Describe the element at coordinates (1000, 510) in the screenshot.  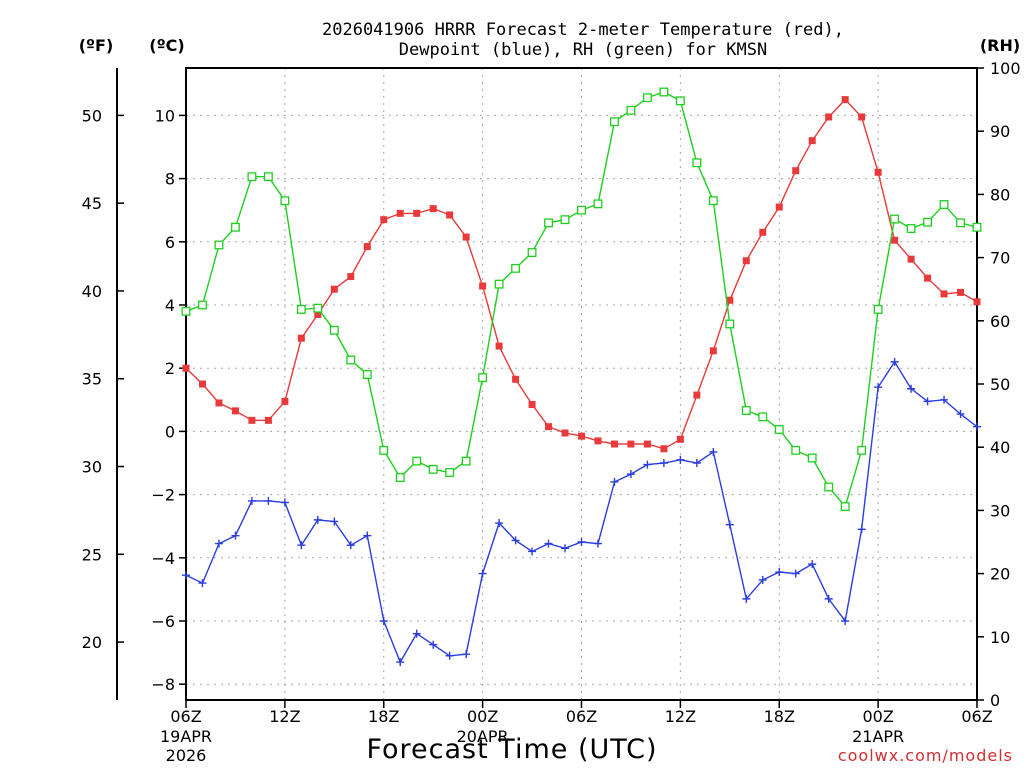
I see `rh-tick-label: 30` at that location.